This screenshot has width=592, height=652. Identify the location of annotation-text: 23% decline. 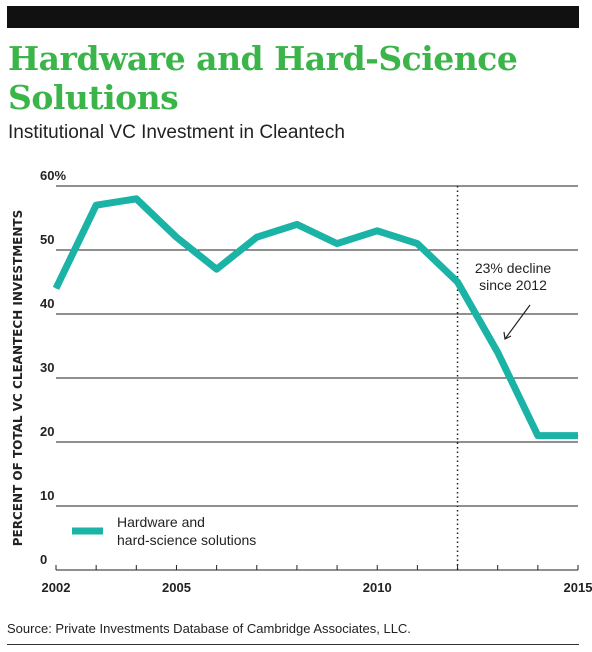
(513, 268).